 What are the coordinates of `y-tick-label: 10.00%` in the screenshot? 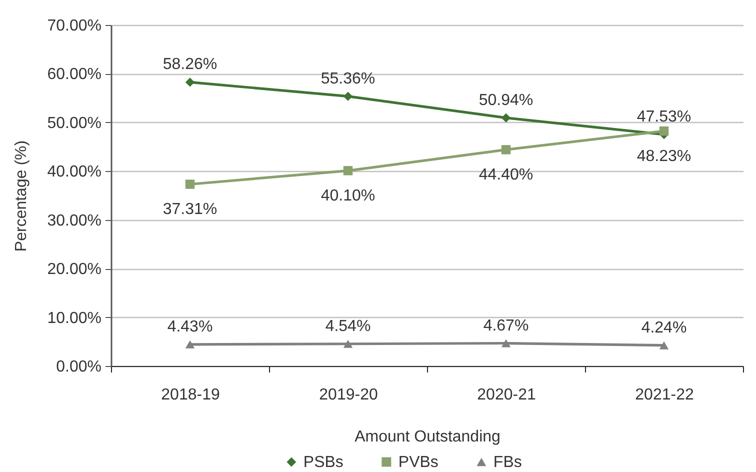 It's located at (74, 318).